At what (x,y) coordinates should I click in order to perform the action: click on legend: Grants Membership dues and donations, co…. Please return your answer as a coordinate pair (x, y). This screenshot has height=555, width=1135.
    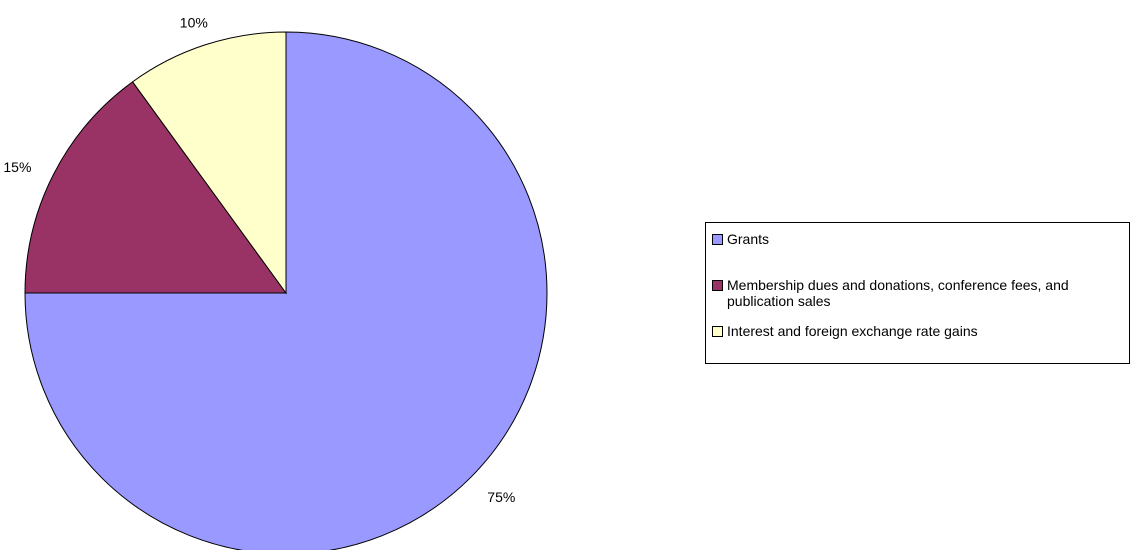
    Looking at the image, I should click on (917, 293).